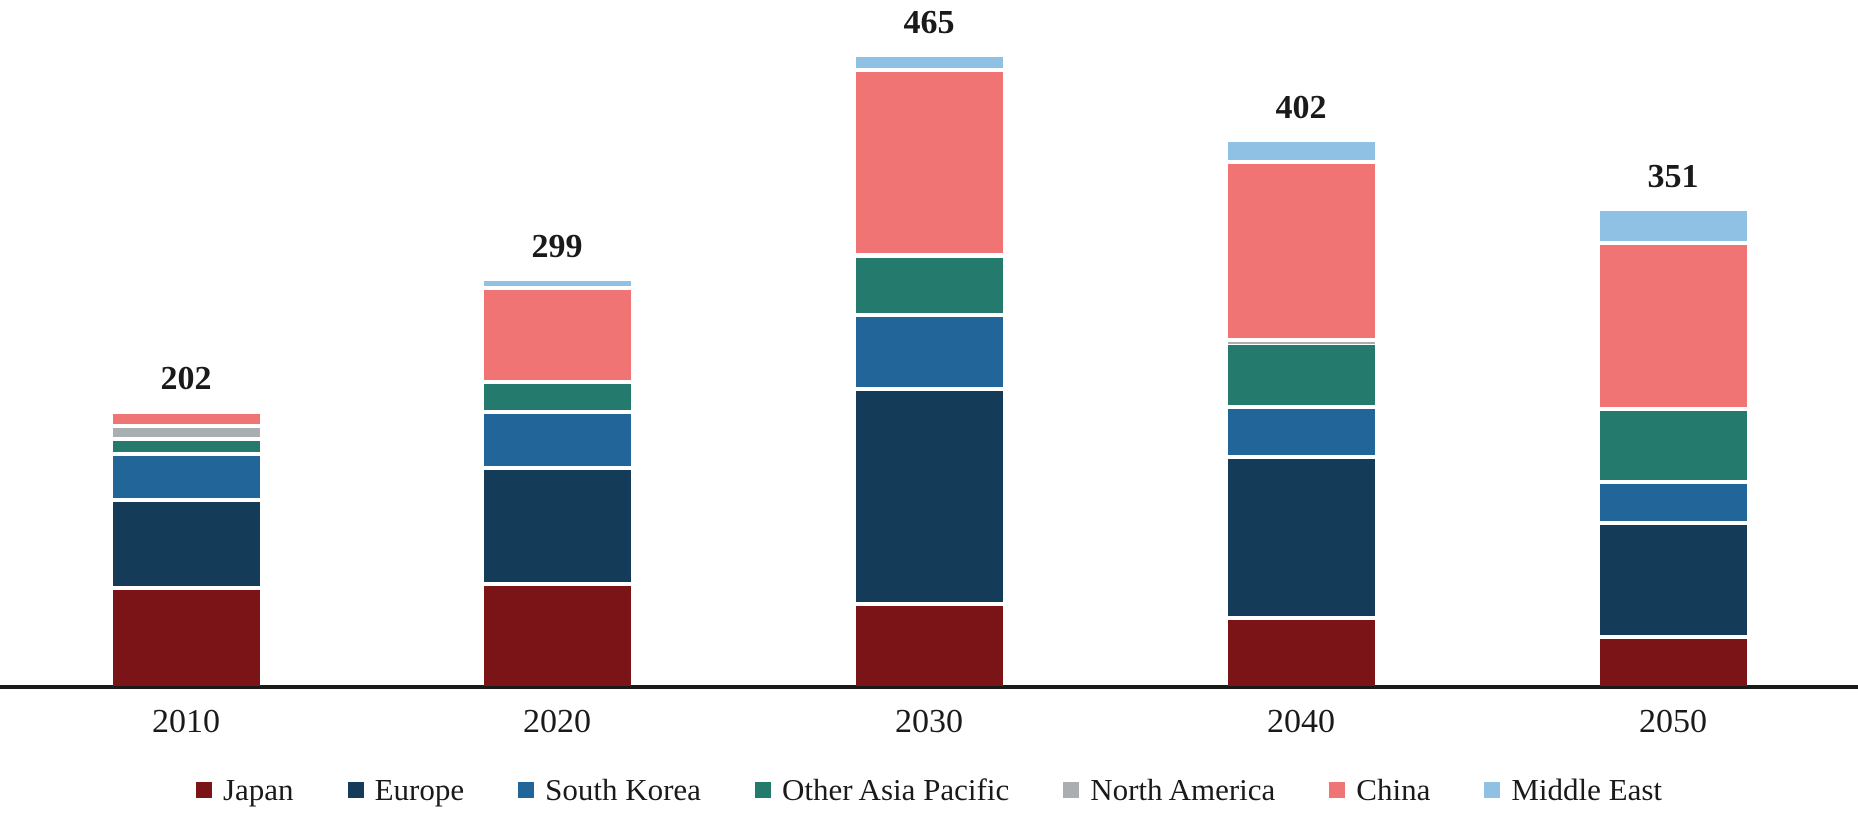  Describe the element at coordinates (186, 378) in the screenshot. I see `total-label-2010: 202` at that location.